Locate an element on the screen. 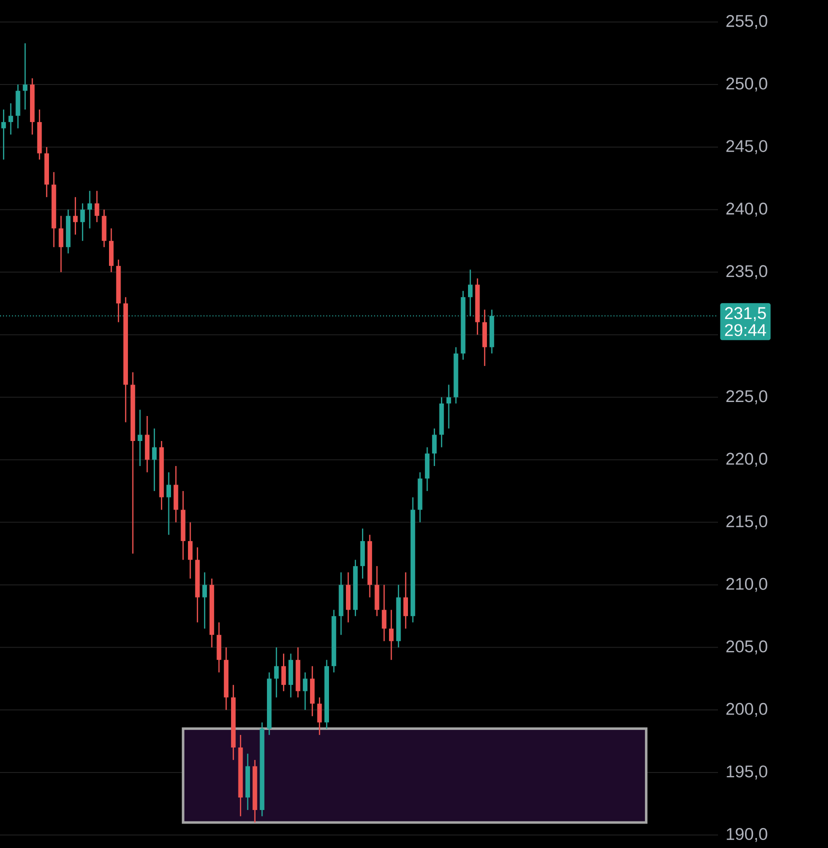  y-tick-label: 210,0 is located at coordinates (747, 585).